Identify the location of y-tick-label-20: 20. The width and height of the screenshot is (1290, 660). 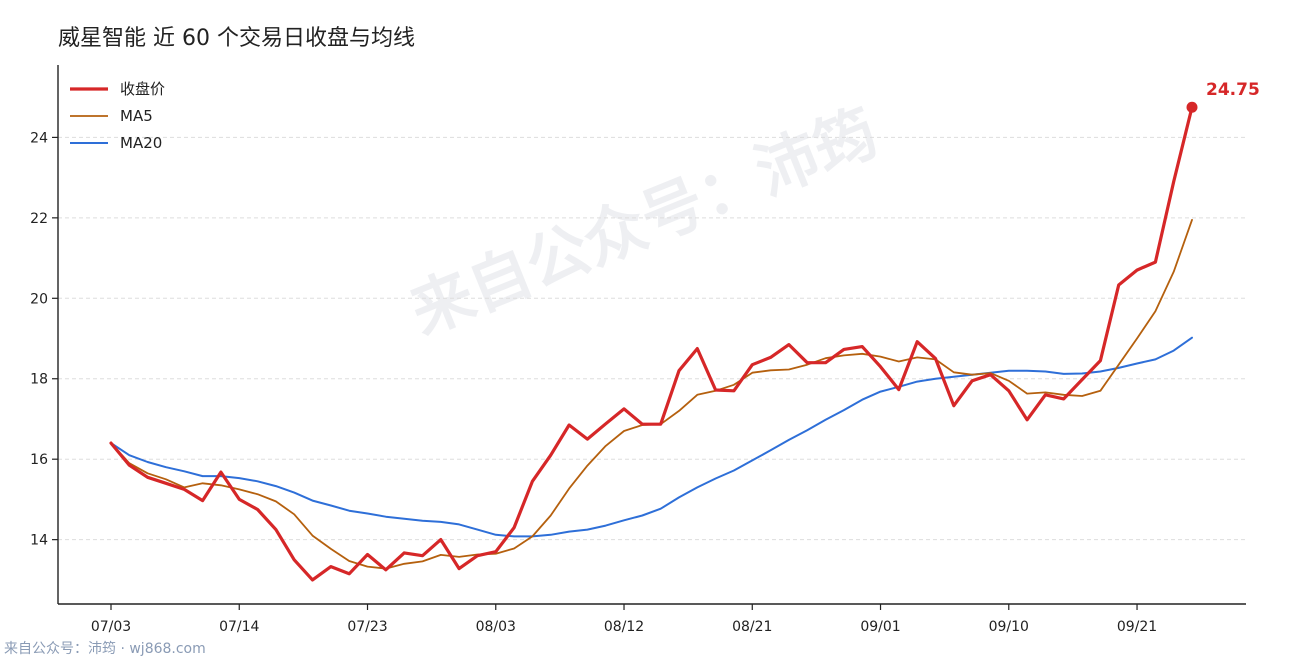
(39, 299).